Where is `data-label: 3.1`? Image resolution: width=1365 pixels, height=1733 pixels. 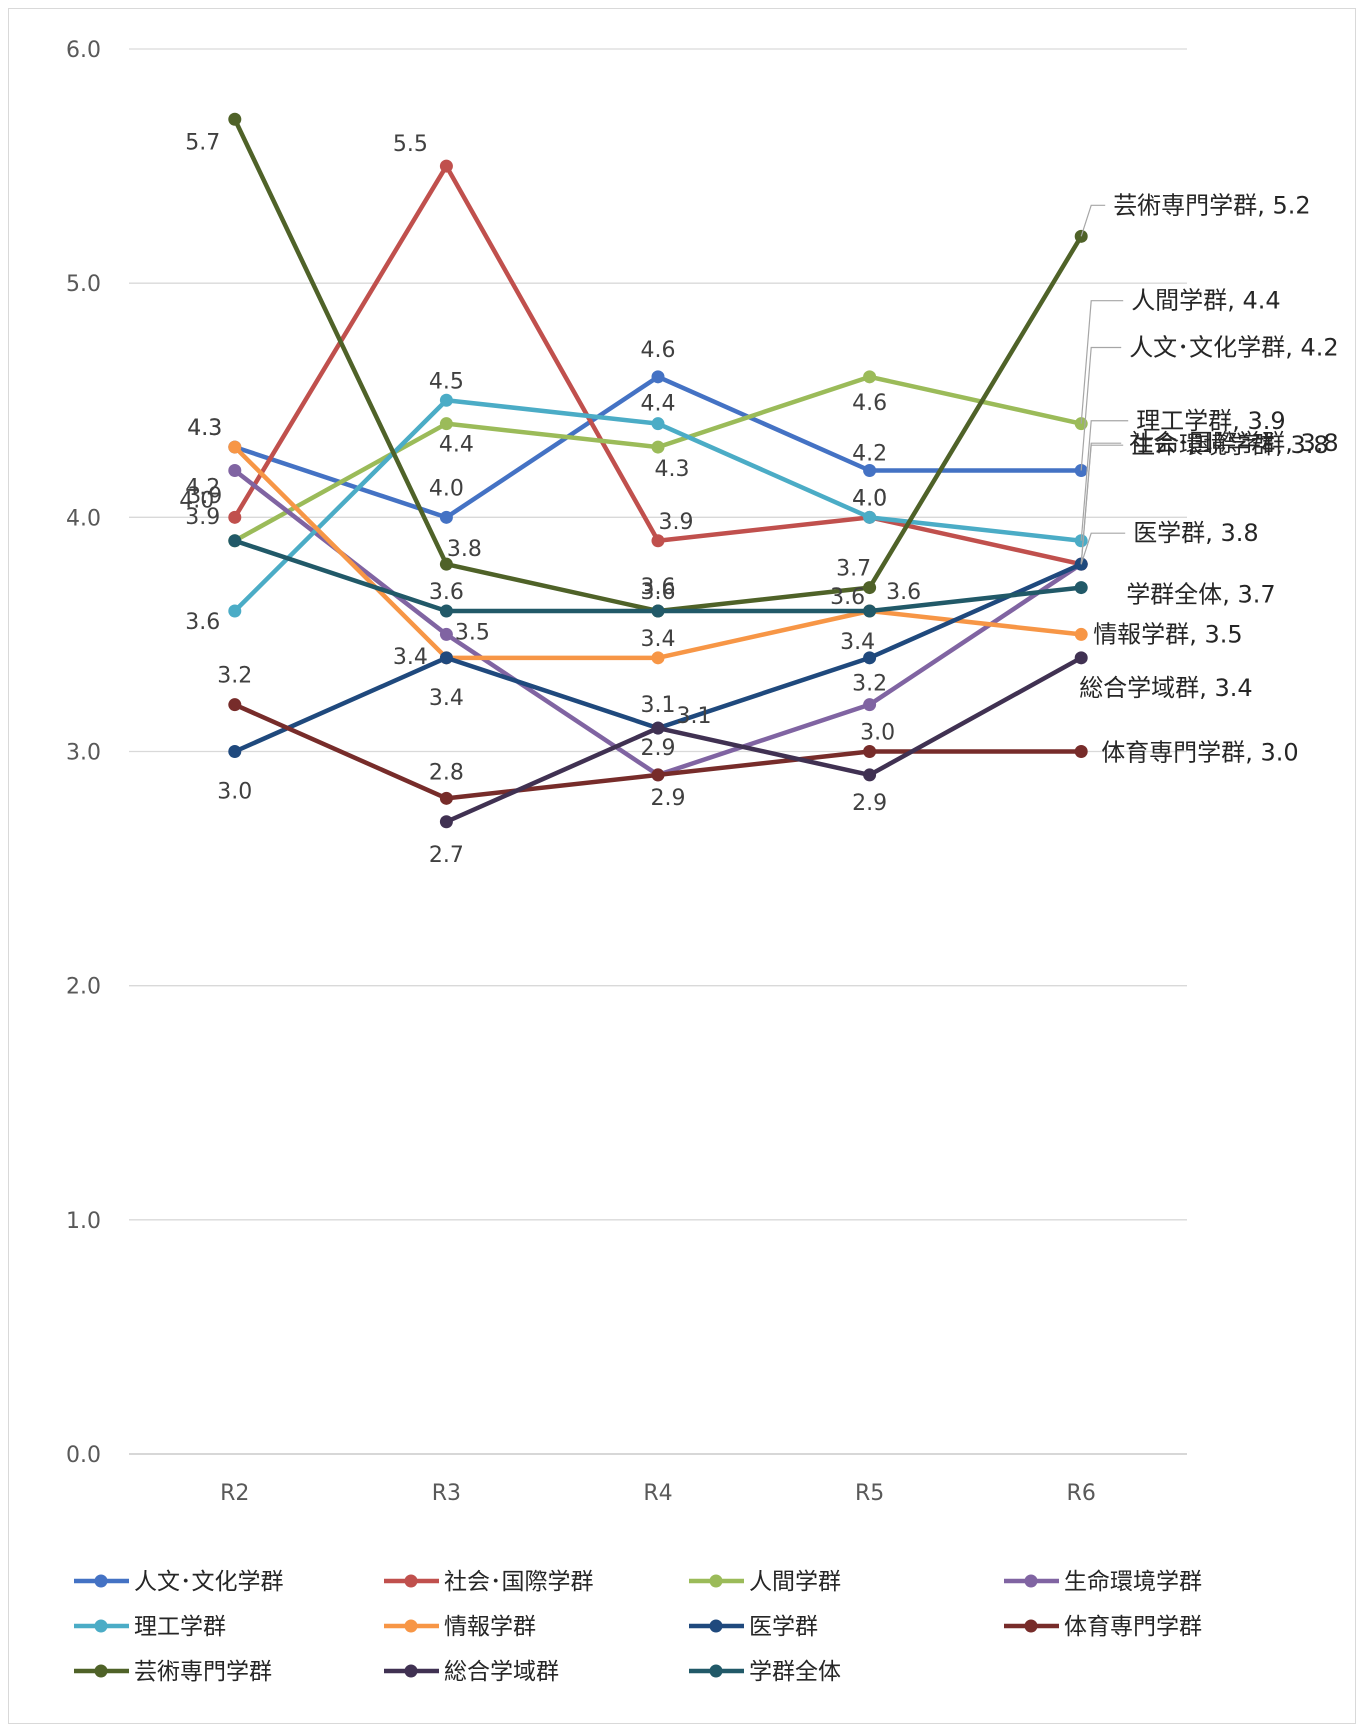 data-label: 3.1 is located at coordinates (658, 705).